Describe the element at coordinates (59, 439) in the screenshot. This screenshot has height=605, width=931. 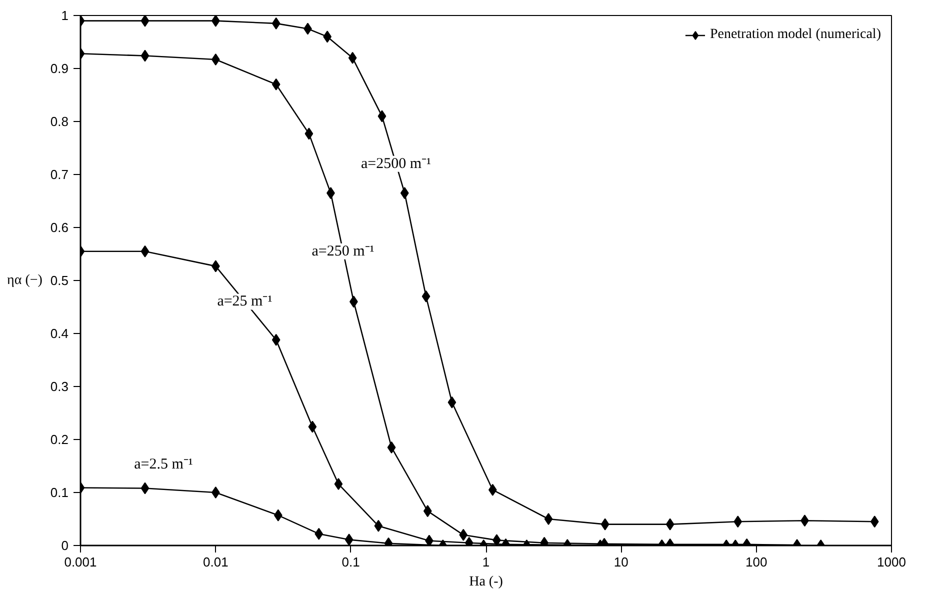
I see `y-tick-label: 0.2` at that location.